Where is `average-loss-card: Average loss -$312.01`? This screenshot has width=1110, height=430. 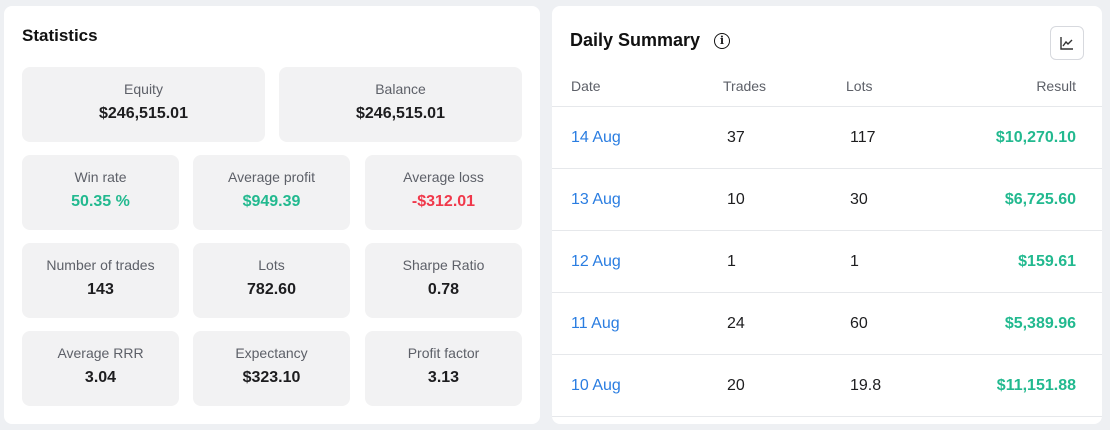
average-loss-card: Average loss -$312.01 is located at coordinates (443, 192).